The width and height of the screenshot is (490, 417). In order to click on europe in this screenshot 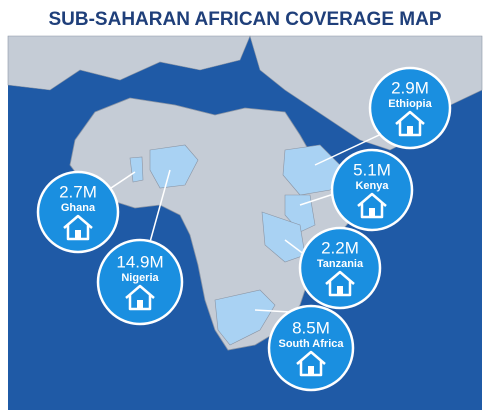, I will do `click(129, 63)`.